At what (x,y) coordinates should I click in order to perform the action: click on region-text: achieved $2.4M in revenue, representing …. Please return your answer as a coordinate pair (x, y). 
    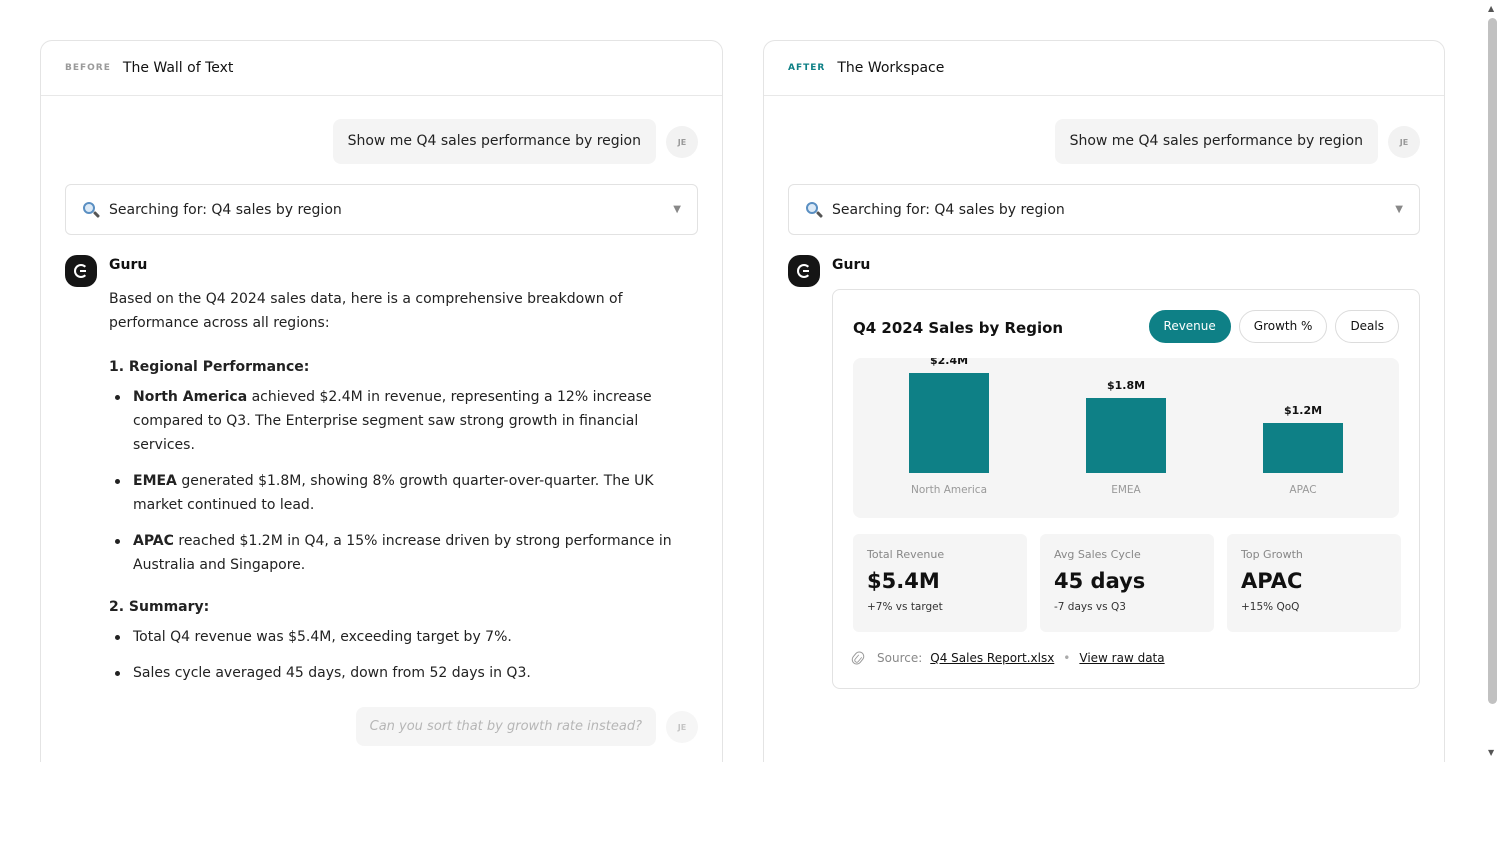
    Looking at the image, I should click on (392, 421).